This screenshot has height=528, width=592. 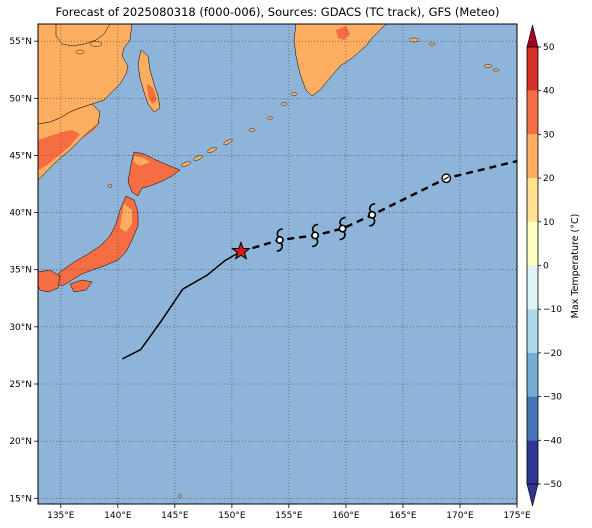 I want to click on x-tick-label: 155°E, so click(x=289, y=516).